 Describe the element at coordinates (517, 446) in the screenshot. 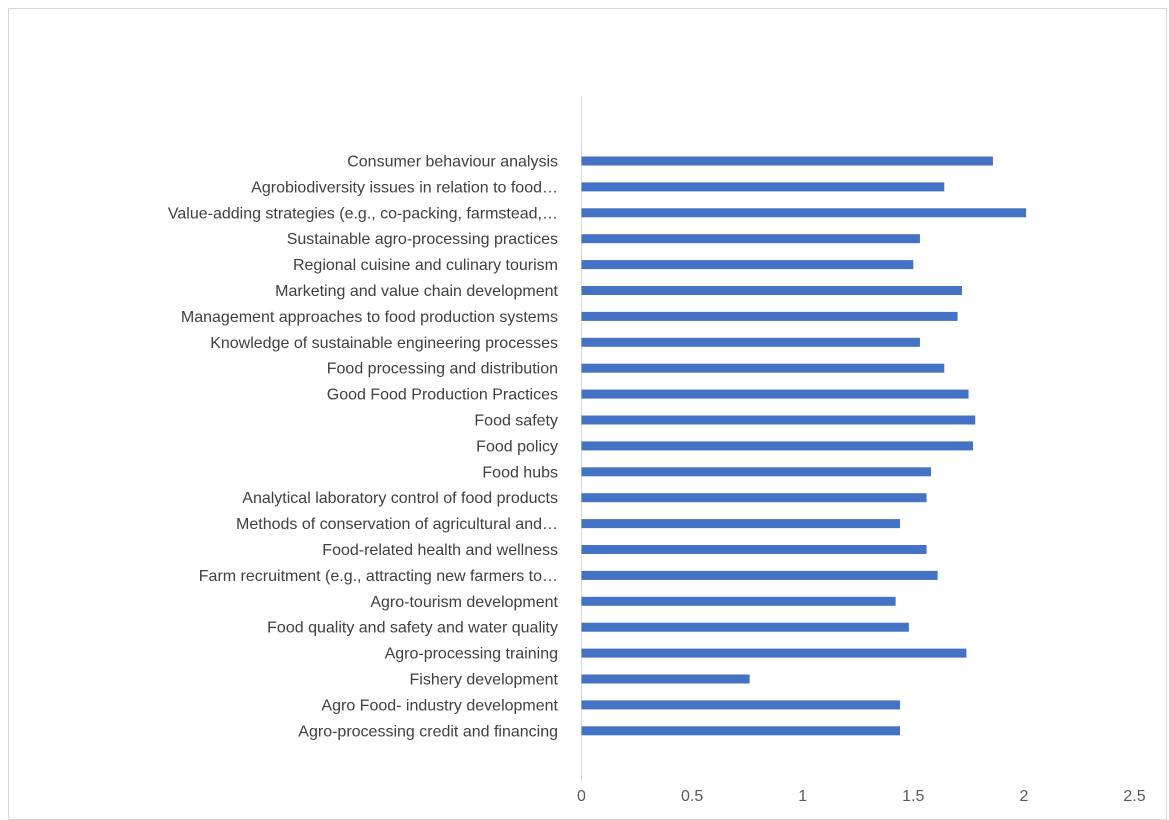

I see `category-label: Food policy` at that location.